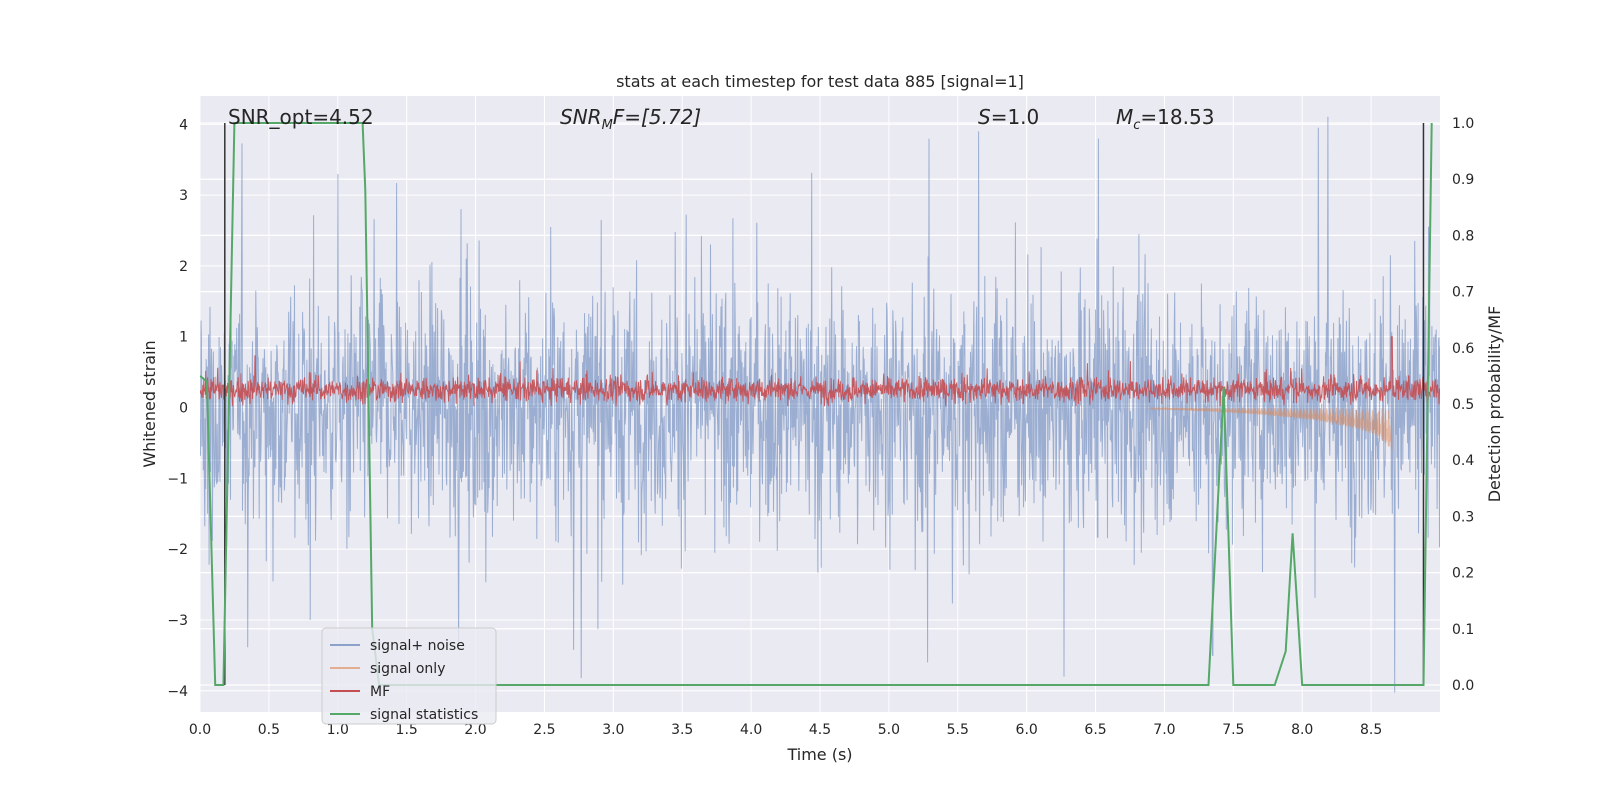 This screenshot has height=800, width=1600. Describe the element at coordinates (682, 730) in the screenshot. I see `x-tick-label: 3.5` at that location.